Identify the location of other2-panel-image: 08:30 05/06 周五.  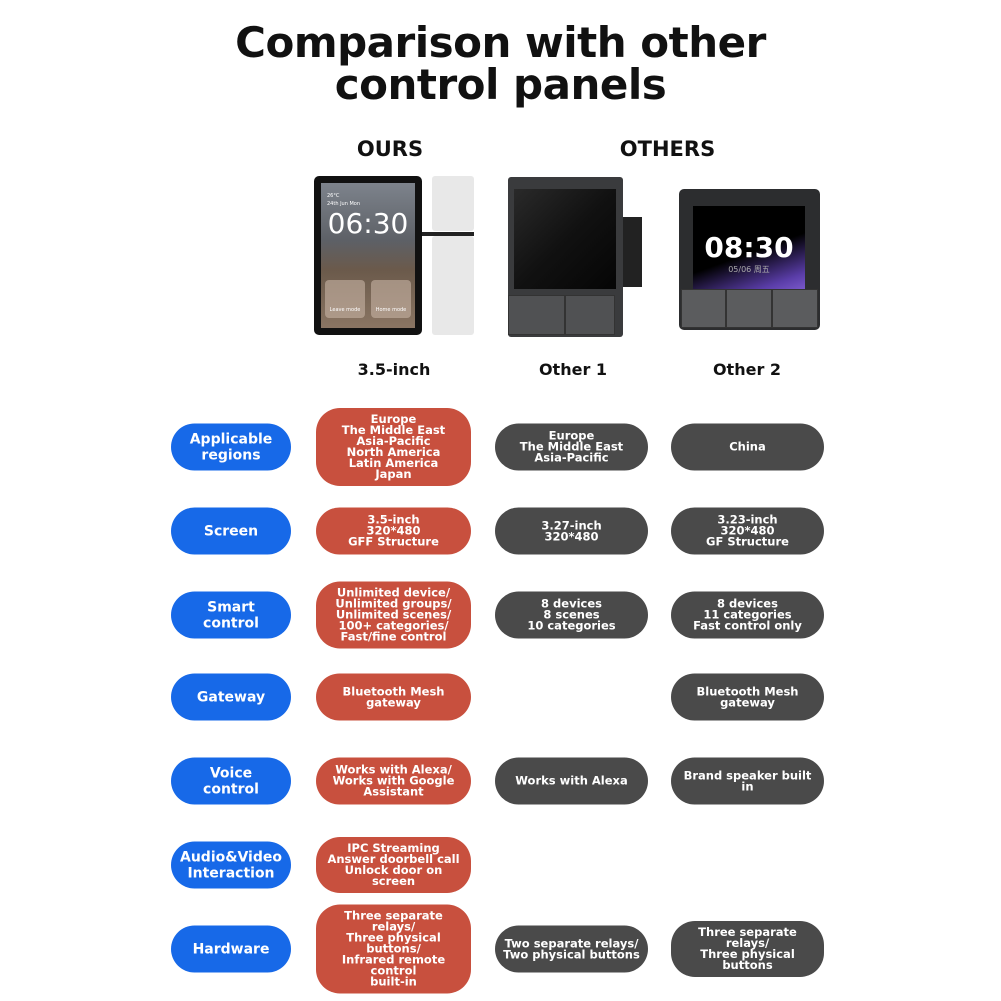
(749, 259).